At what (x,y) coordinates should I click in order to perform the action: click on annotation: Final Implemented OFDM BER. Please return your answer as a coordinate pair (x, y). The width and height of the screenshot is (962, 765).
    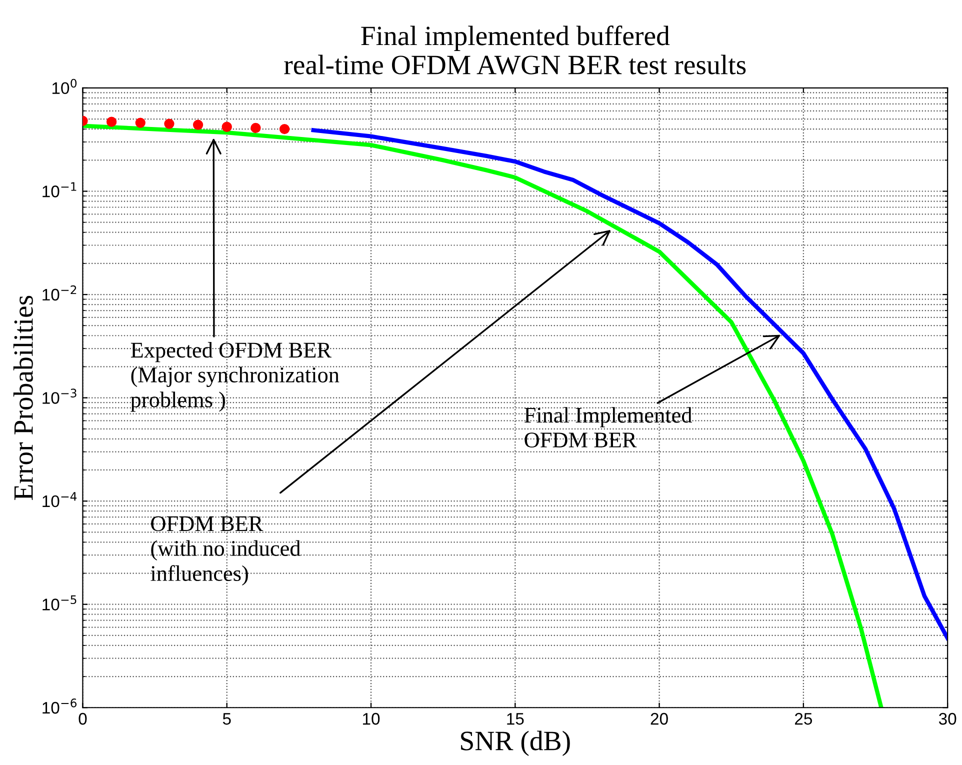
    Looking at the image, I should click on (608, 427).